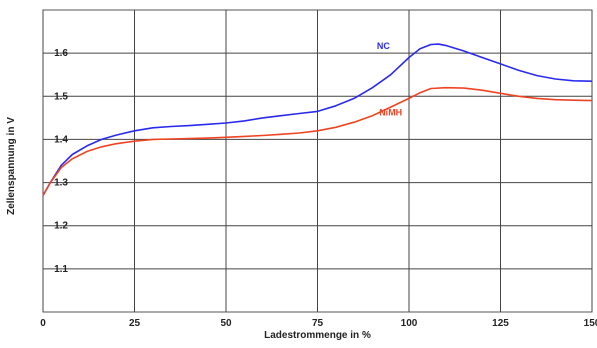  I want to click on y-axis-title: Zellenspannung in V, so click(11, 166).